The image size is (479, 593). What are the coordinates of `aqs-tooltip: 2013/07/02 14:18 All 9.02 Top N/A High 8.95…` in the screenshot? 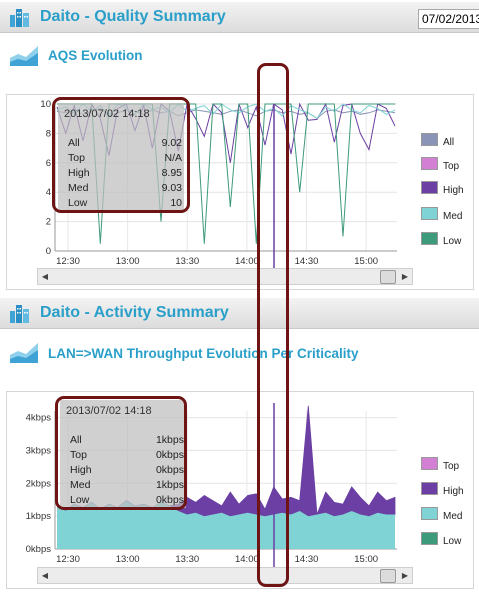 It's located at (121, 157).